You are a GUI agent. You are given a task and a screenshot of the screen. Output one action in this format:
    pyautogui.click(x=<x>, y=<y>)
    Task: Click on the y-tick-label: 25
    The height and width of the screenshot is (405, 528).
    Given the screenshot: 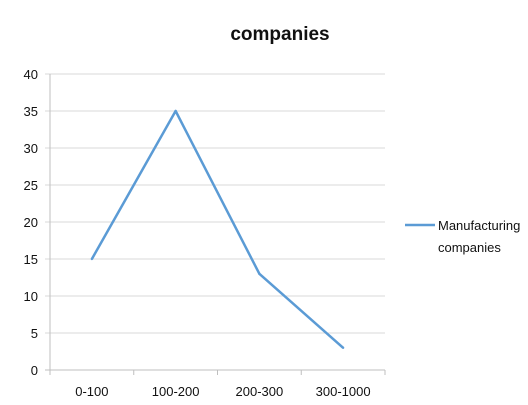 What is the action you would take?
    pyautogui.click(x=31, y=185)
    